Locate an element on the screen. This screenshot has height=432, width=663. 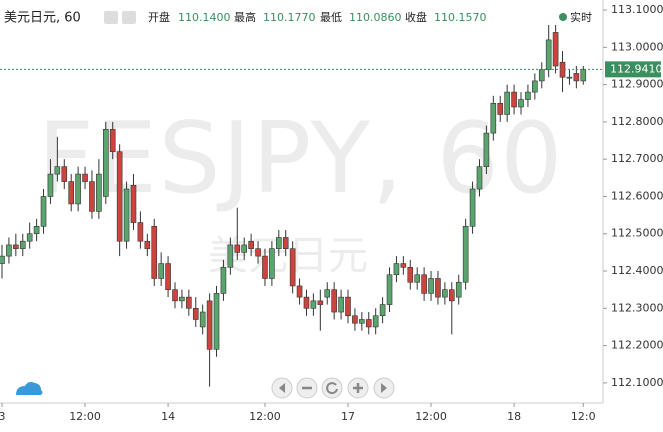
y-tick-label: 112.2000 is located at coordinates (637, 345).